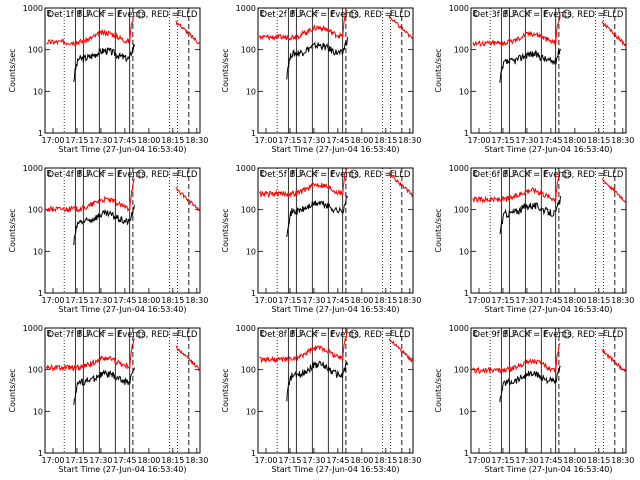 This screenshot has width=640, height=480. I want to click on panel-title: Det 8f BLACK = Events, RED = LLD, so click(336, 335).